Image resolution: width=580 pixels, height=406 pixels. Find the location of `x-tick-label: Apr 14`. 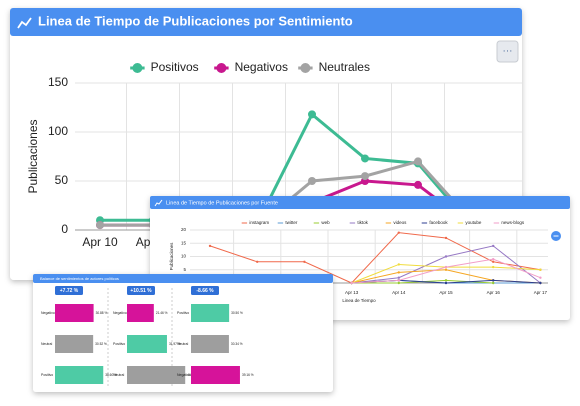

x-tick-label: Apr 14 is located at coordinates (399, 292).